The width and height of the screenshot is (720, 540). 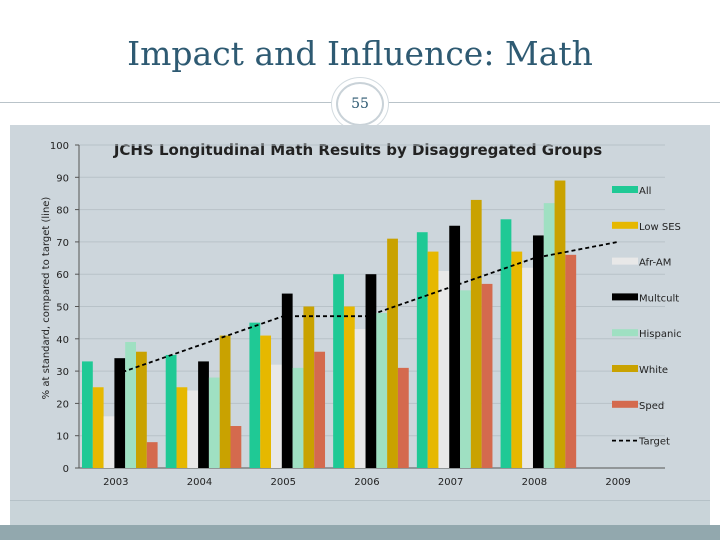 What do you see at coordinates (654, 442) in the screenshot?
I see `legend-label-target: Target` at bounding box center [654, 442].